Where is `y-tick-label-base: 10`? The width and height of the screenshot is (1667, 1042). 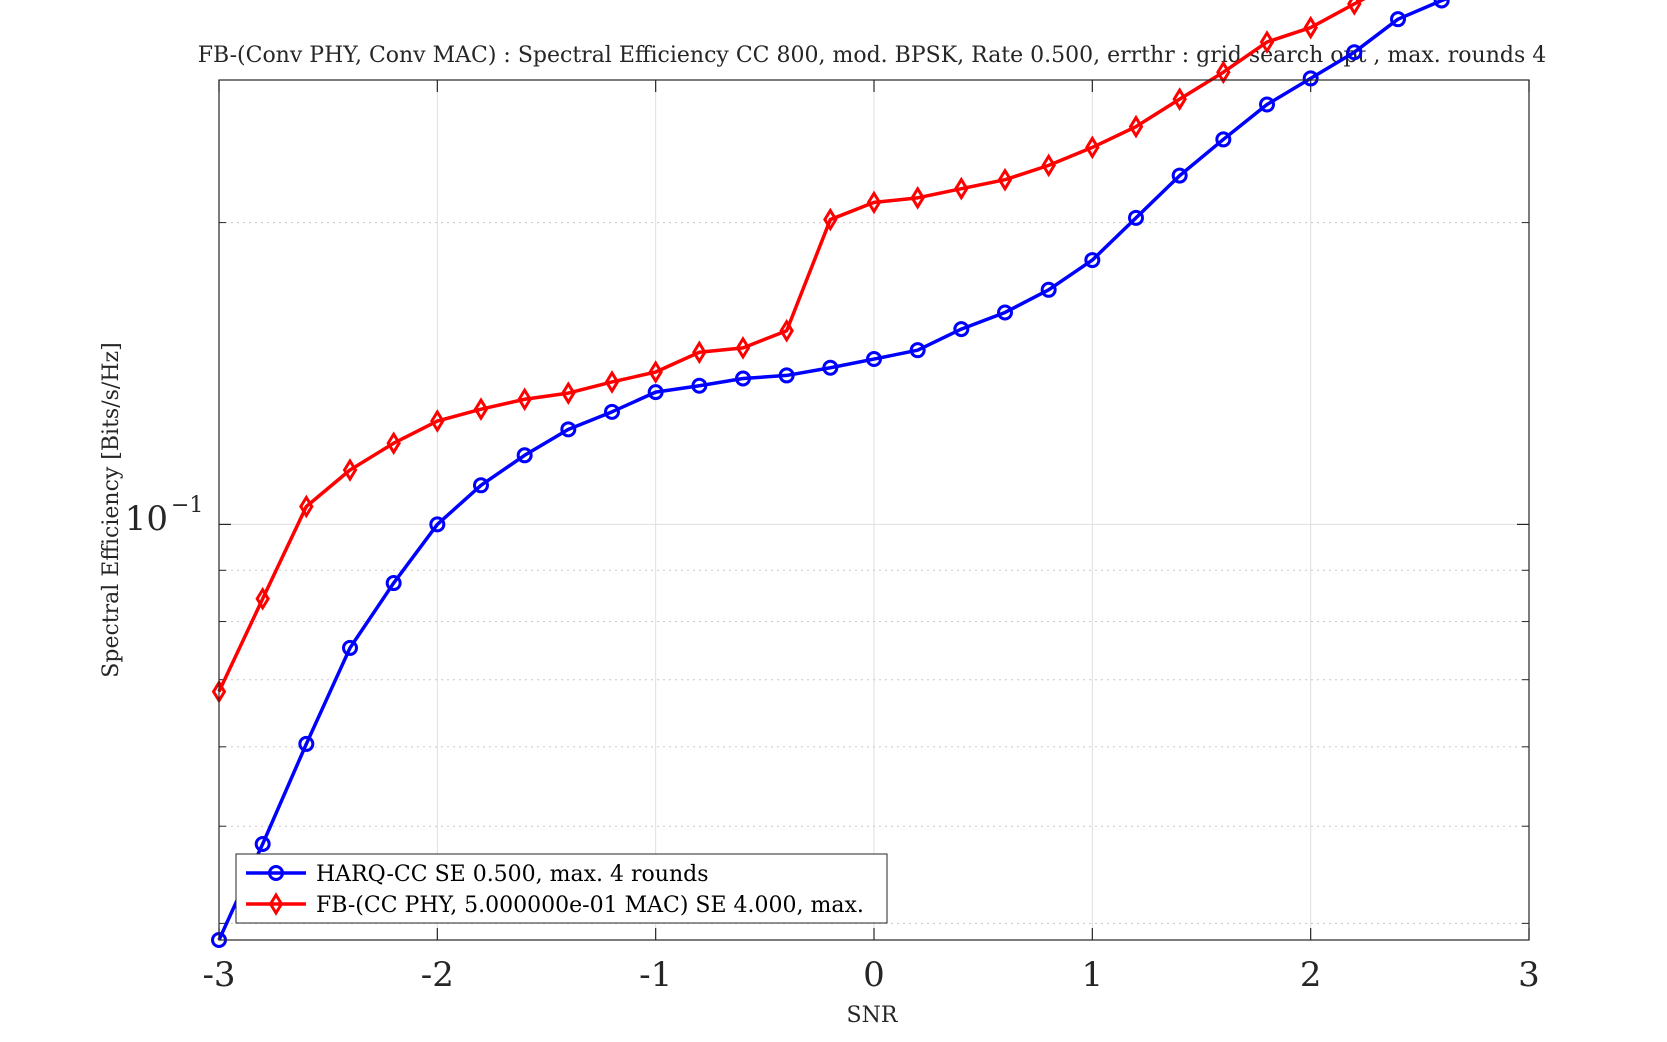 y-tick-label-base: 10 is located at coordinates (146, 519).